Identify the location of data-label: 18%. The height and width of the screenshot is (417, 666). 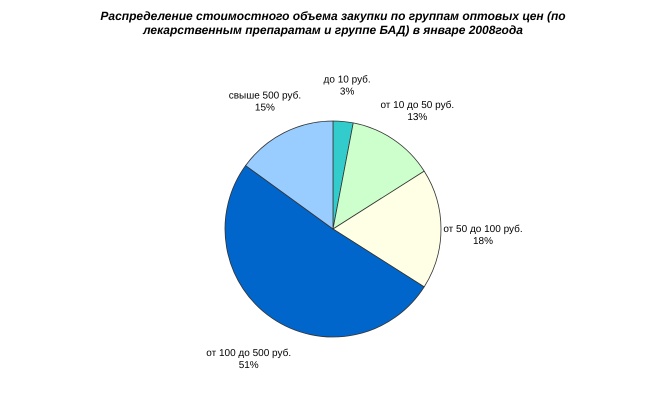
(483, 241).